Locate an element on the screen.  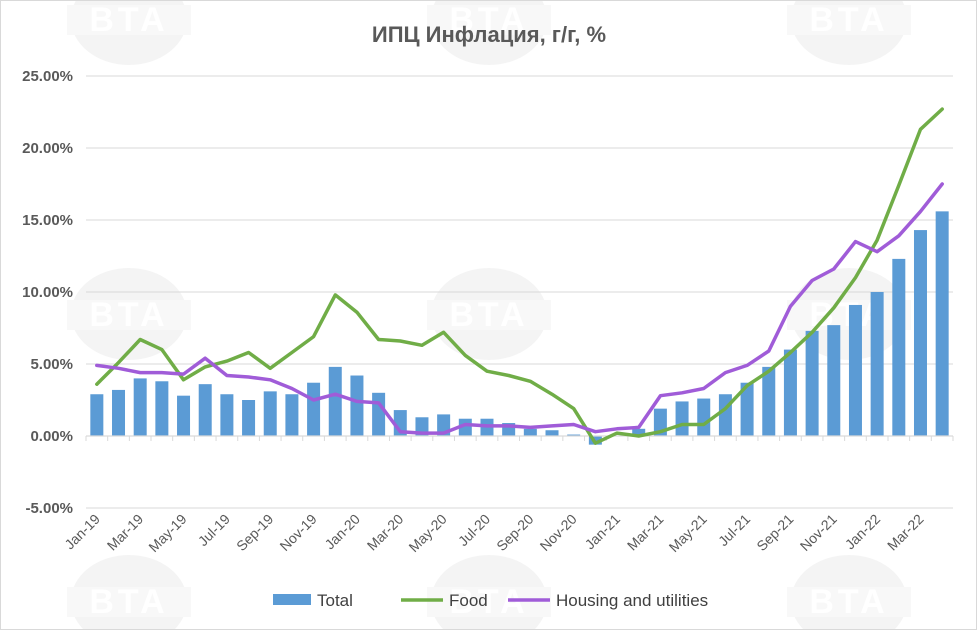
x-tick-label: Jul-20 is located at coordinates (474, 530).